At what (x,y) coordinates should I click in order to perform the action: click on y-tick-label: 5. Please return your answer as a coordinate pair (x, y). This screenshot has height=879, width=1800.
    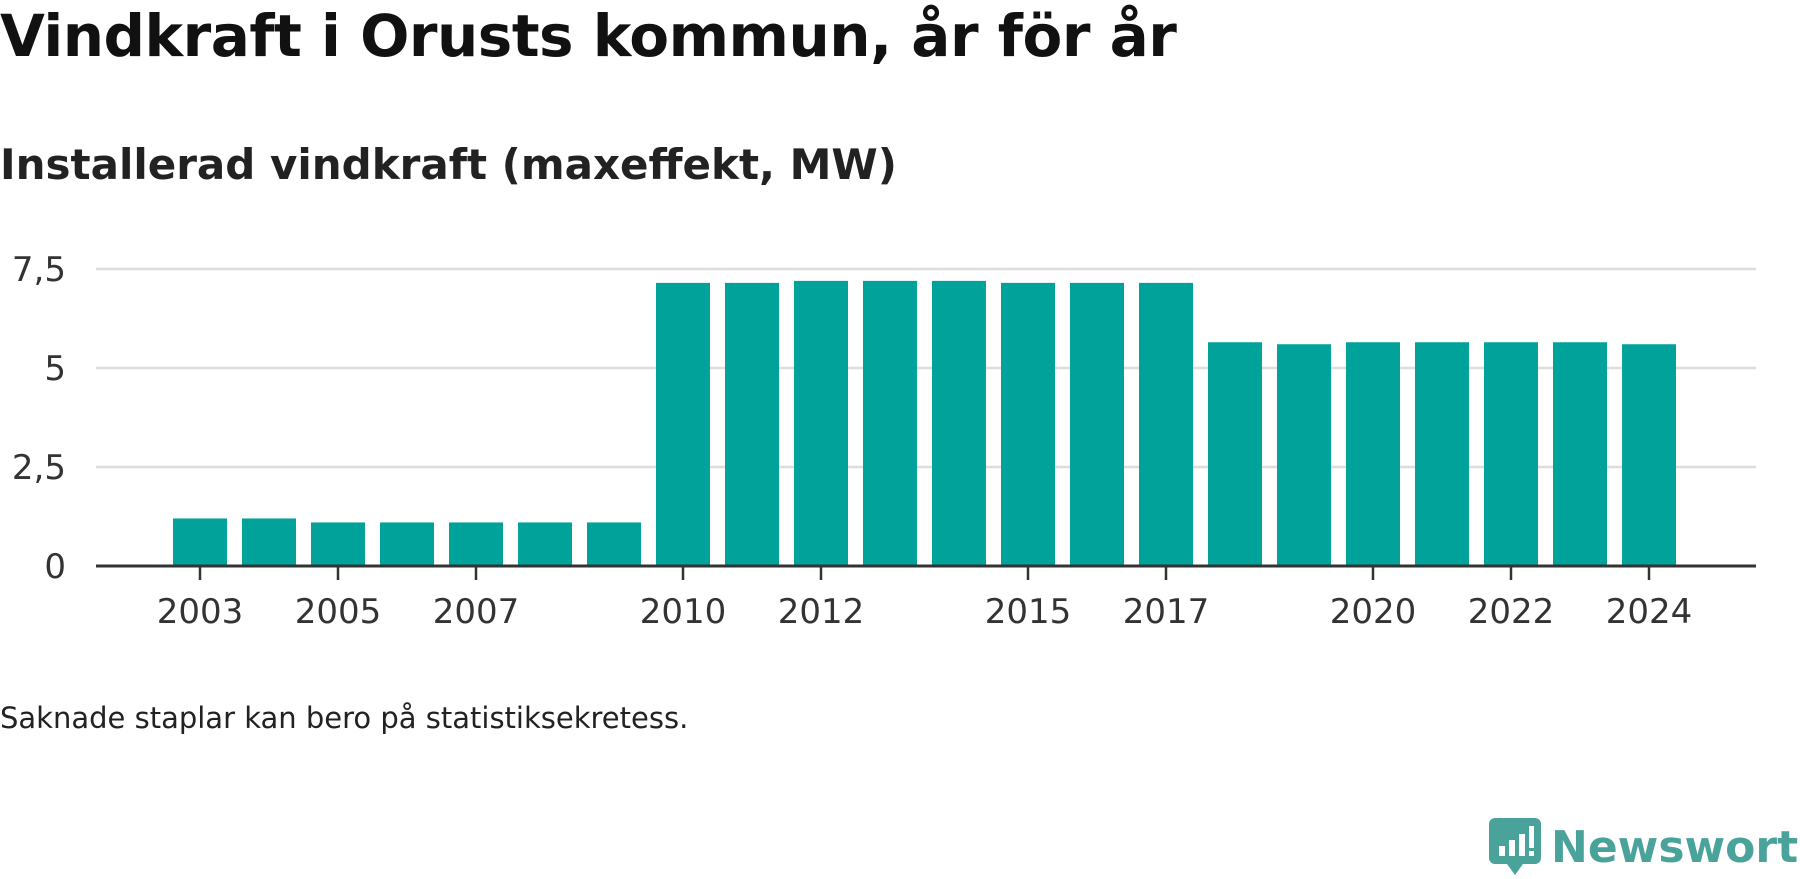
    Looking at the image, I should click on (55, 369).